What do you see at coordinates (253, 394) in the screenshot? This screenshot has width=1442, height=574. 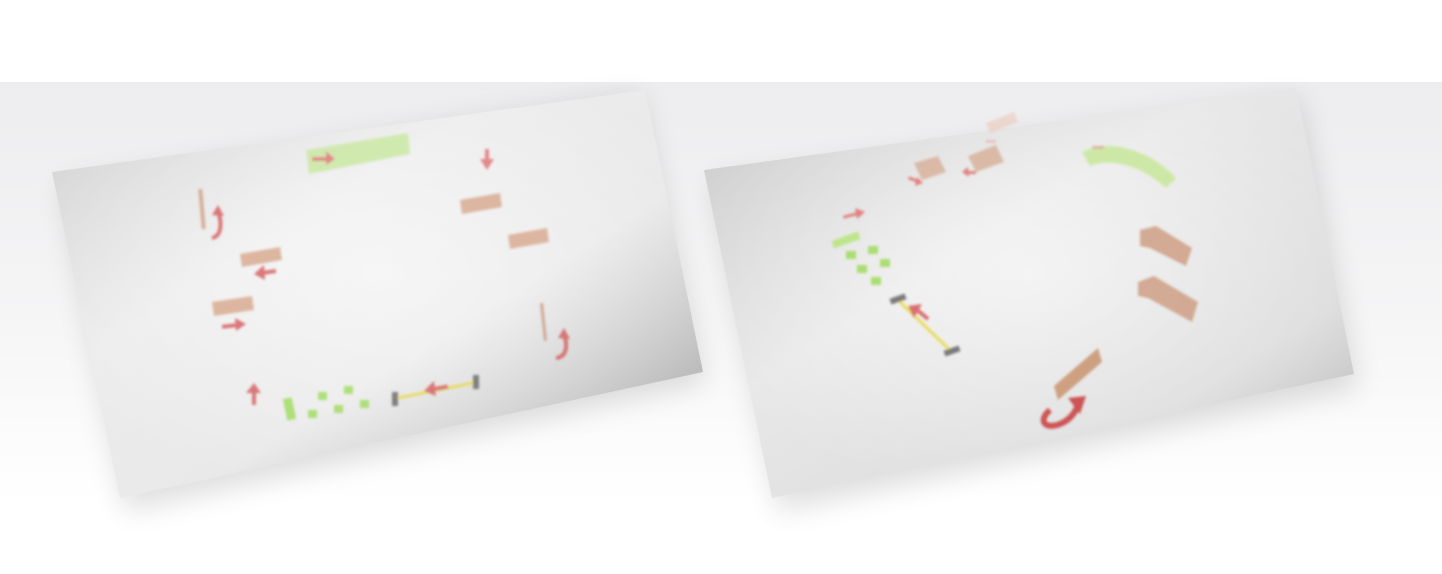 I see `arrow-up-icon` at bounding box center [253, 394].